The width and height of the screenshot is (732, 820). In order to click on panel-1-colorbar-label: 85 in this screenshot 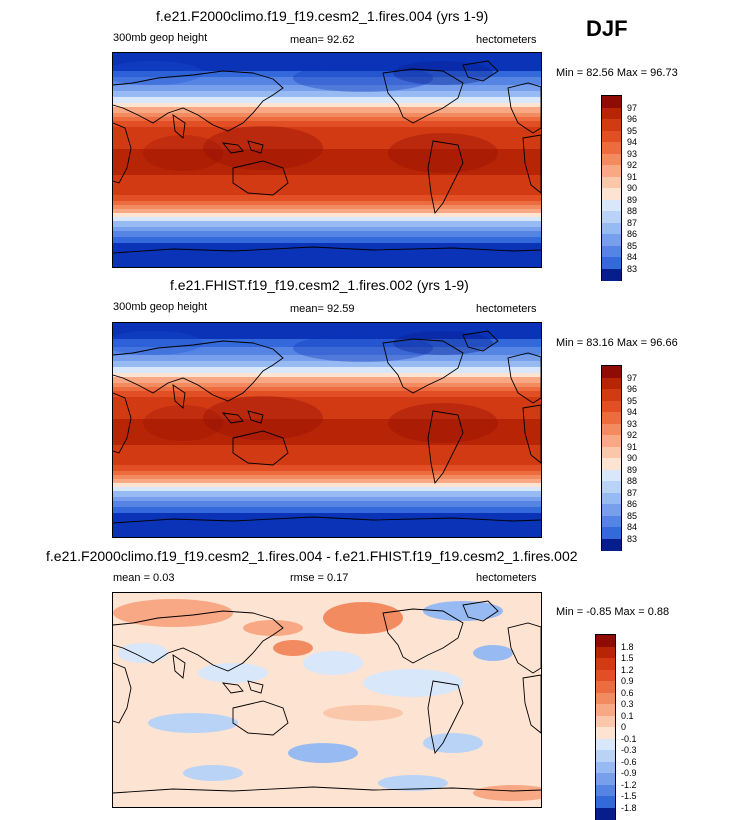, I will do `click(632, 245)`.